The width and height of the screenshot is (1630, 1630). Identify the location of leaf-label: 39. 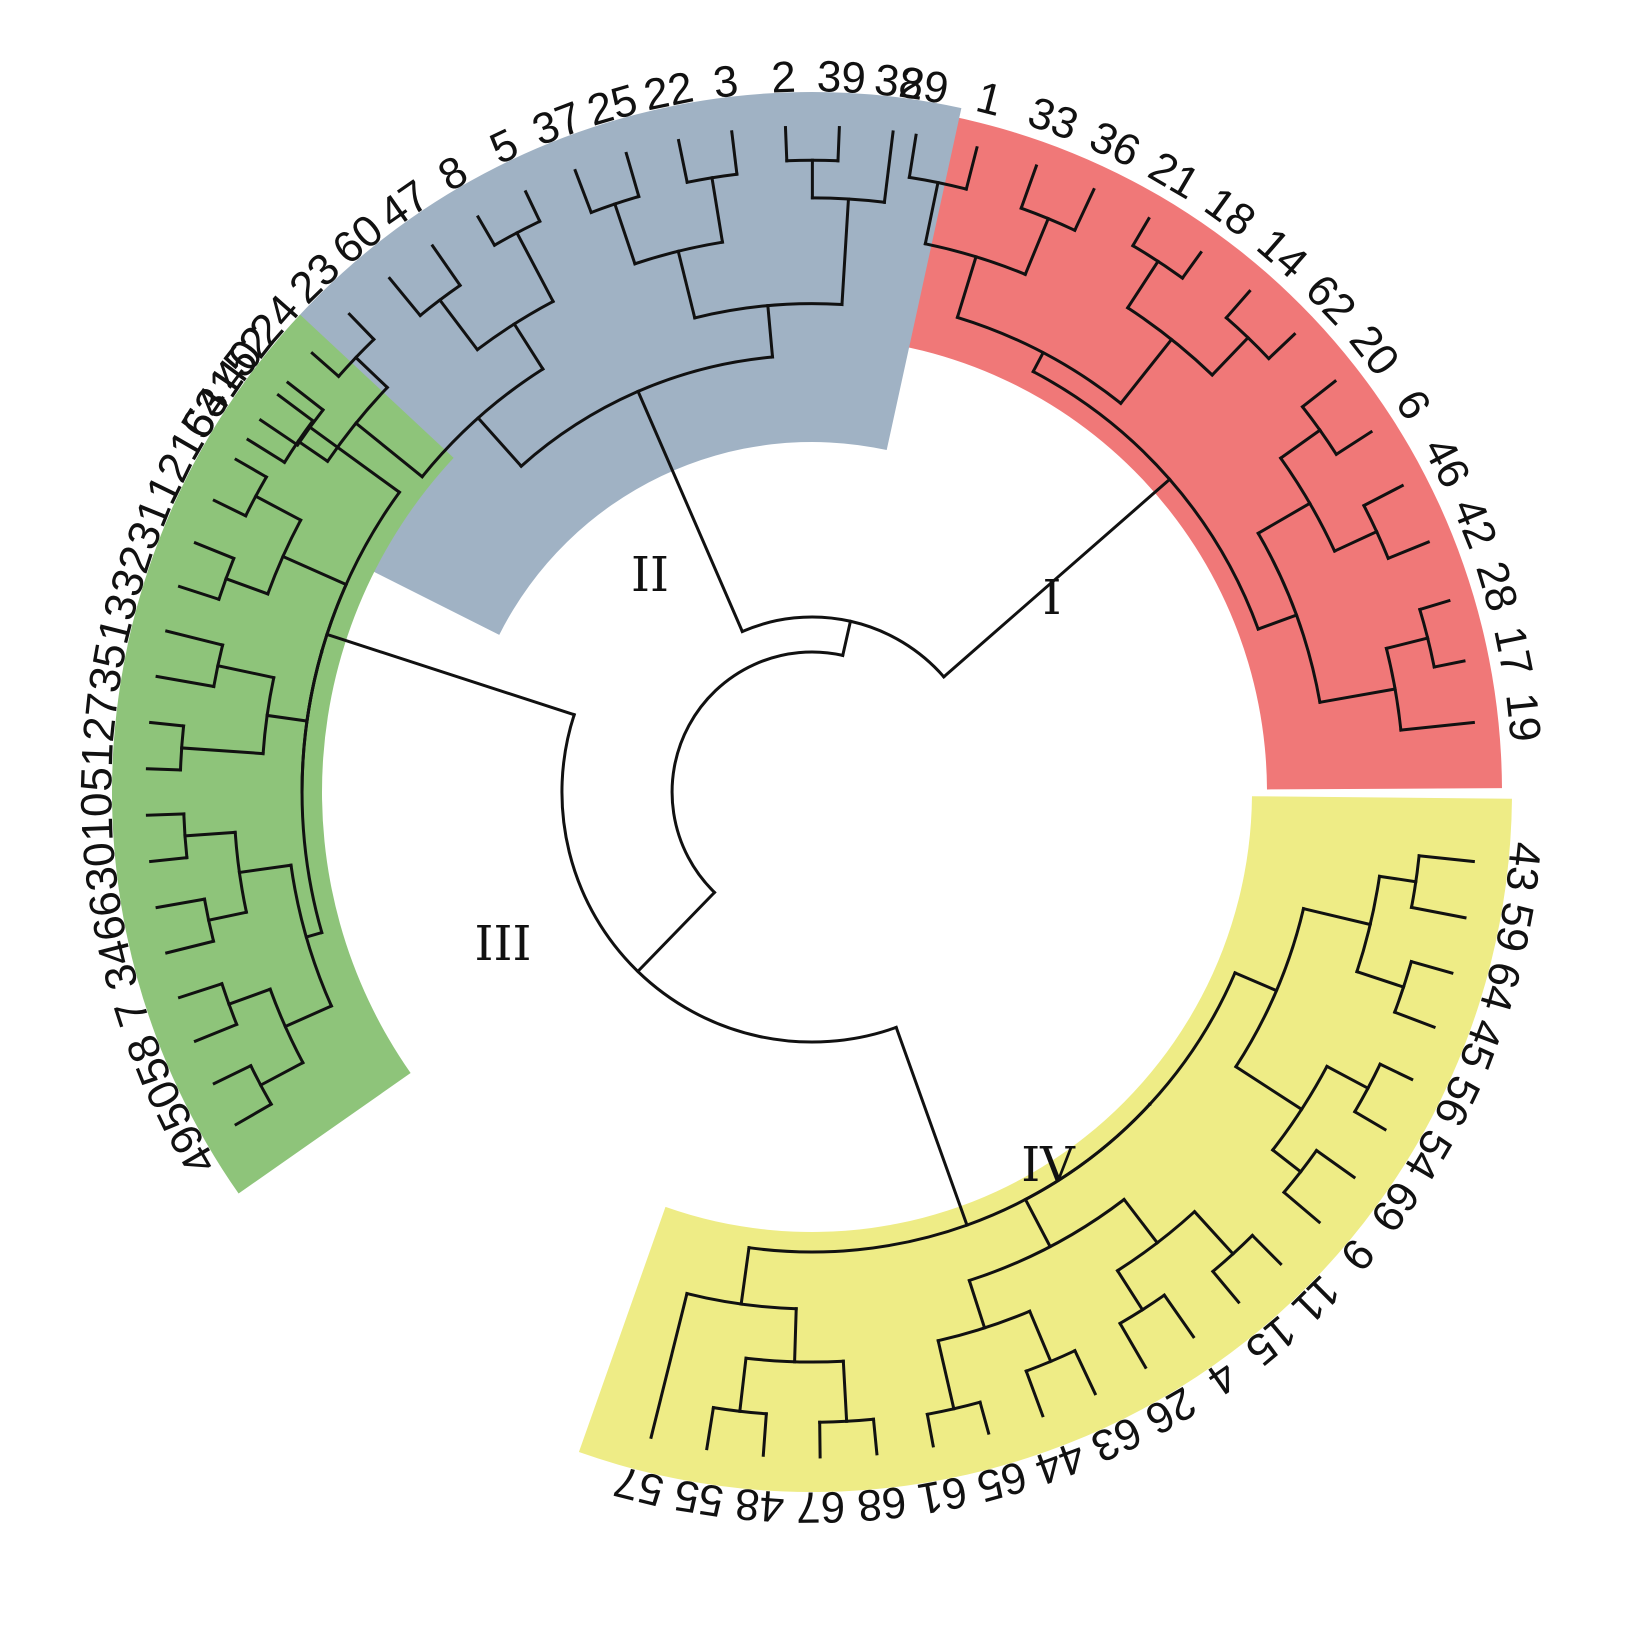
(841, 77).